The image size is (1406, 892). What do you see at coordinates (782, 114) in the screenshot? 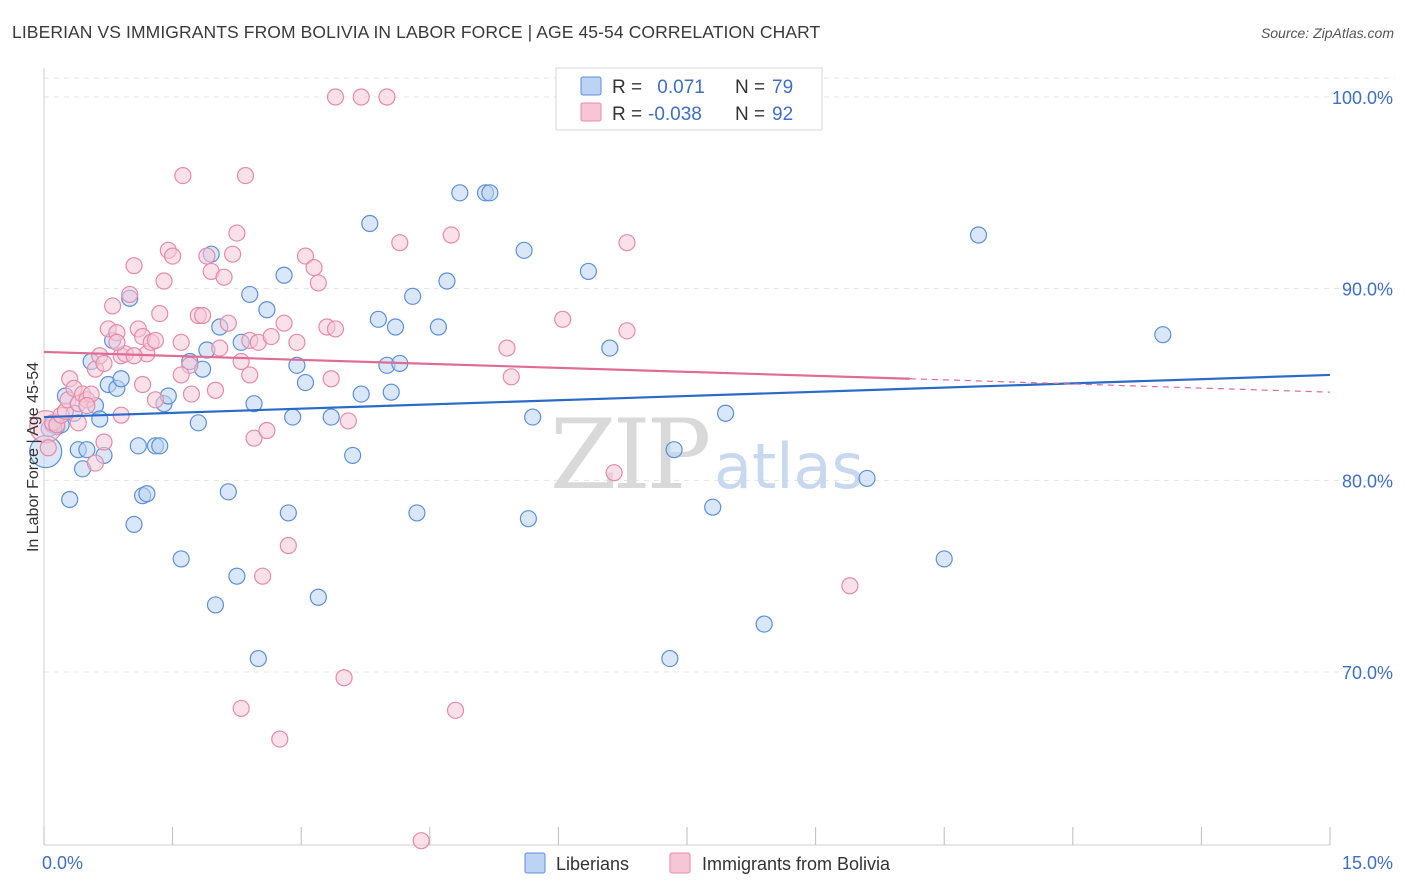
I see `legend-n-value-2: 92` at bounding box center [782, 114].